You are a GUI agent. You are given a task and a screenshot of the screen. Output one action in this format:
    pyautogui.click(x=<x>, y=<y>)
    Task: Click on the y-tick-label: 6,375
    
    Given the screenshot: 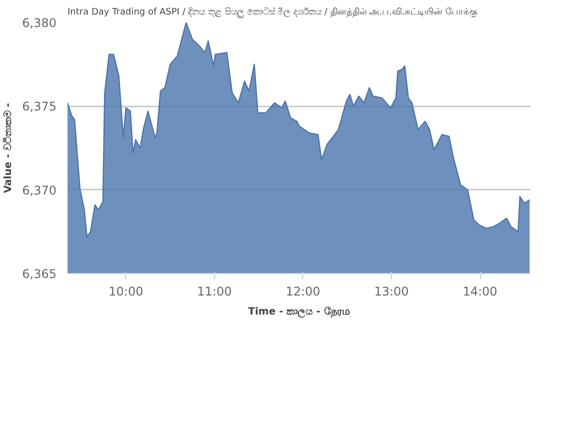 What is the action you would take?
    pyautogui.click(x=39, y=107)
    